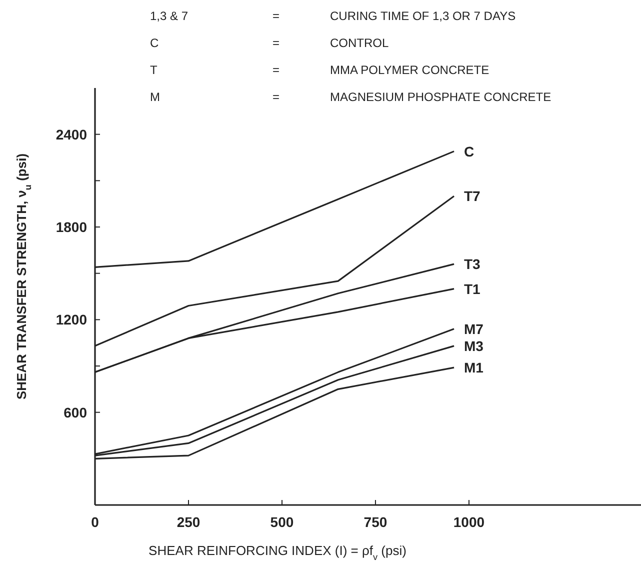 Image resolution: width=641 pixels, height=573 pixels. I want to click on x-tick-label: 250, so click(188, 522).